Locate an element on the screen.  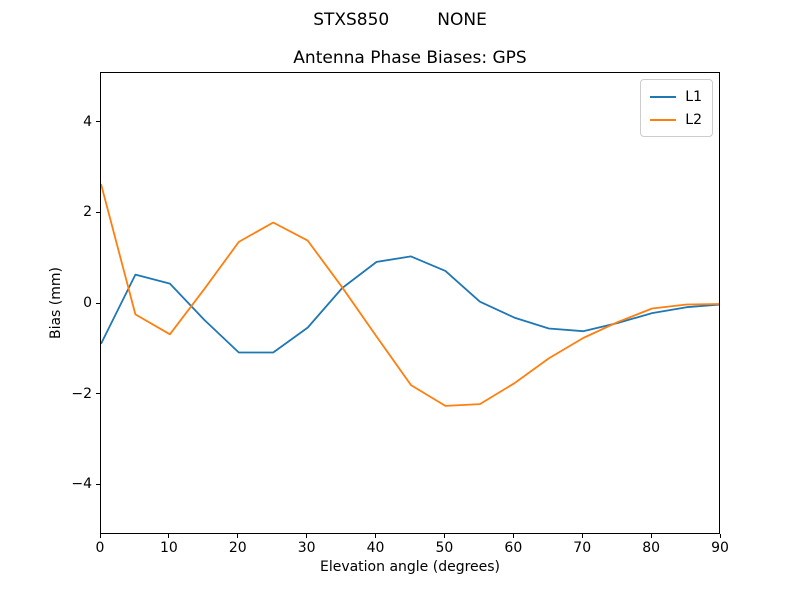
l1-line-swatch is located at coordinates (663, 96).